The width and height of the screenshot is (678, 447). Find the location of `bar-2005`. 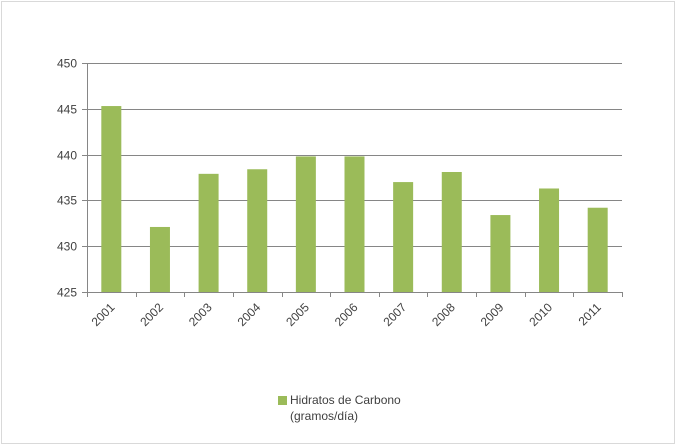

bar-2005 is located at coordinates (305, 224).